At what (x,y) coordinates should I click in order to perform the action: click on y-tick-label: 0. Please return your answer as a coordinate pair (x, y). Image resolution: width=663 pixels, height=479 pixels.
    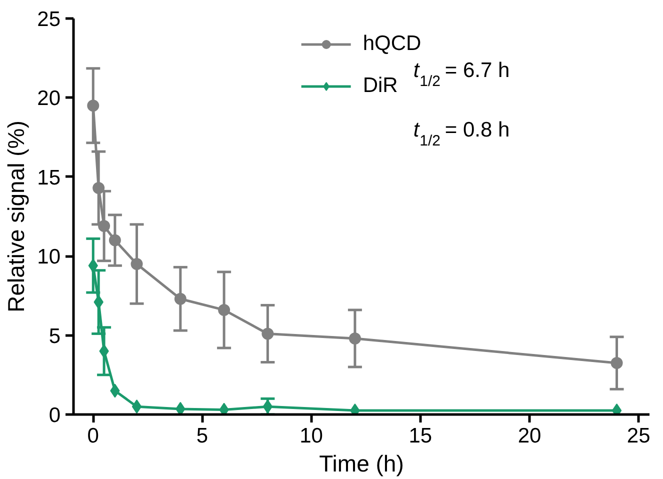
    Looking at the image, I should click on (54, 415).